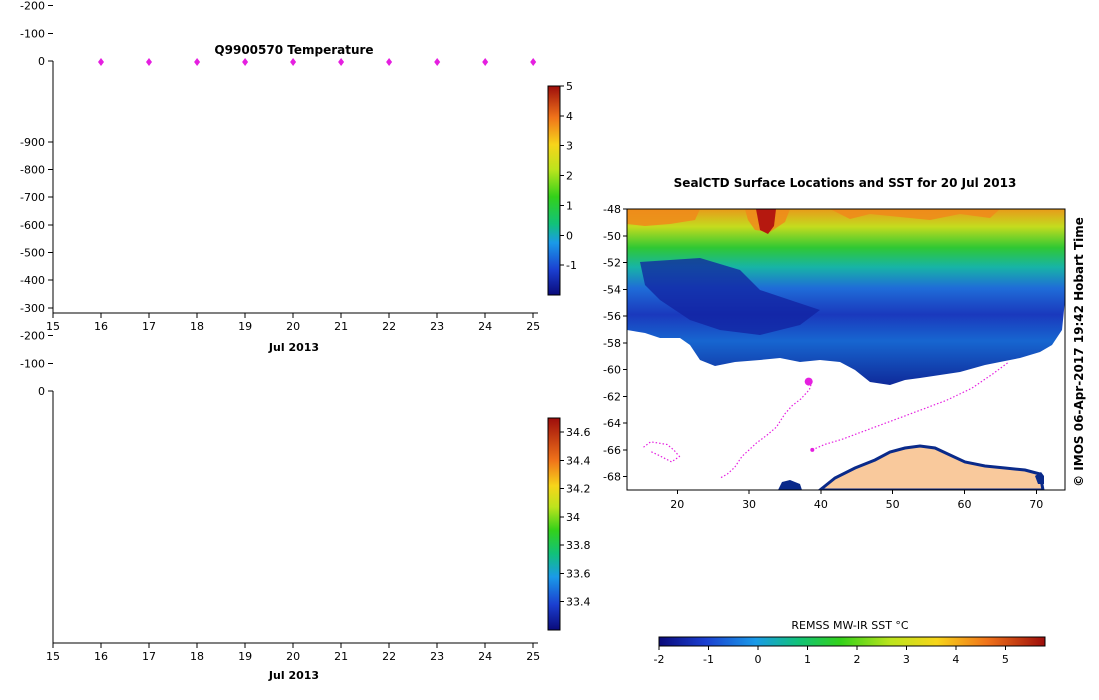 This screenshot has width=1099, height=700. Describe the element at coordinates (612, 396) in the screenshot. I see `map-y-tick-label: -62` at that location.